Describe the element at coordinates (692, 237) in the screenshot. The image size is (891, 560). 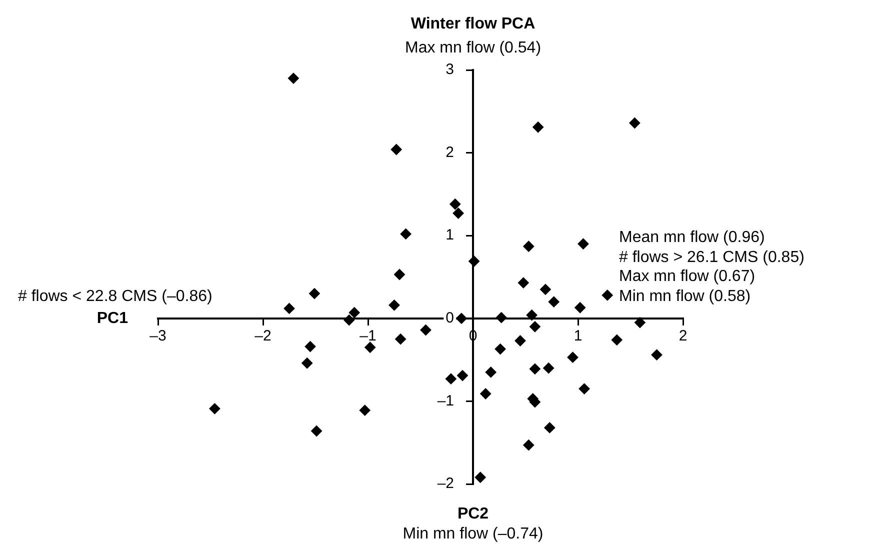
I see `annotation: Mean mn flow (0.96)` at that location.